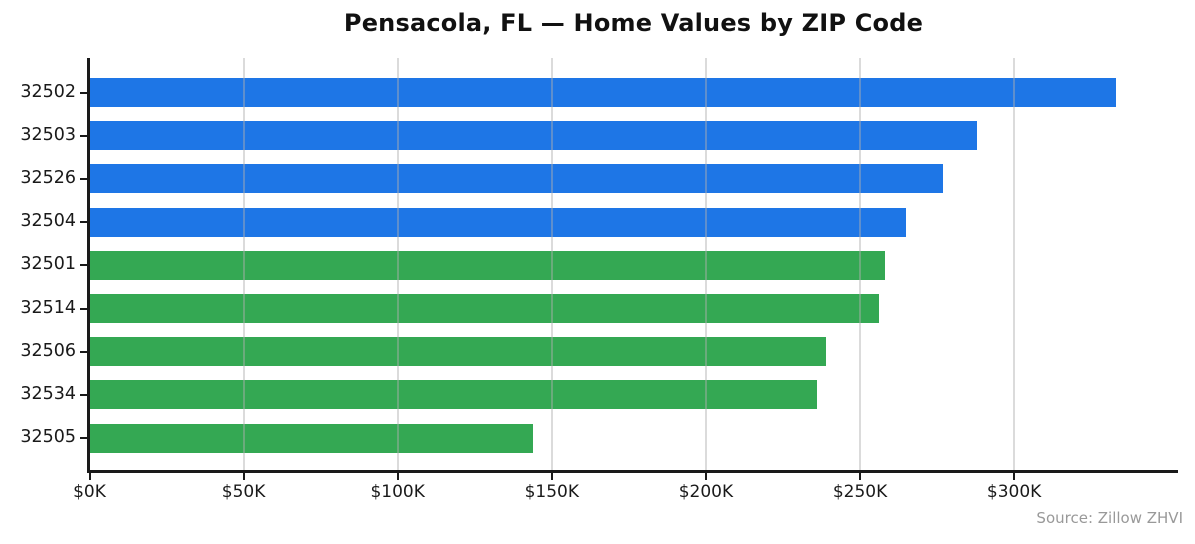 The width and height of the screenshot is (1195, 544). I want to click on gridline-$200K, so click(705, 264).